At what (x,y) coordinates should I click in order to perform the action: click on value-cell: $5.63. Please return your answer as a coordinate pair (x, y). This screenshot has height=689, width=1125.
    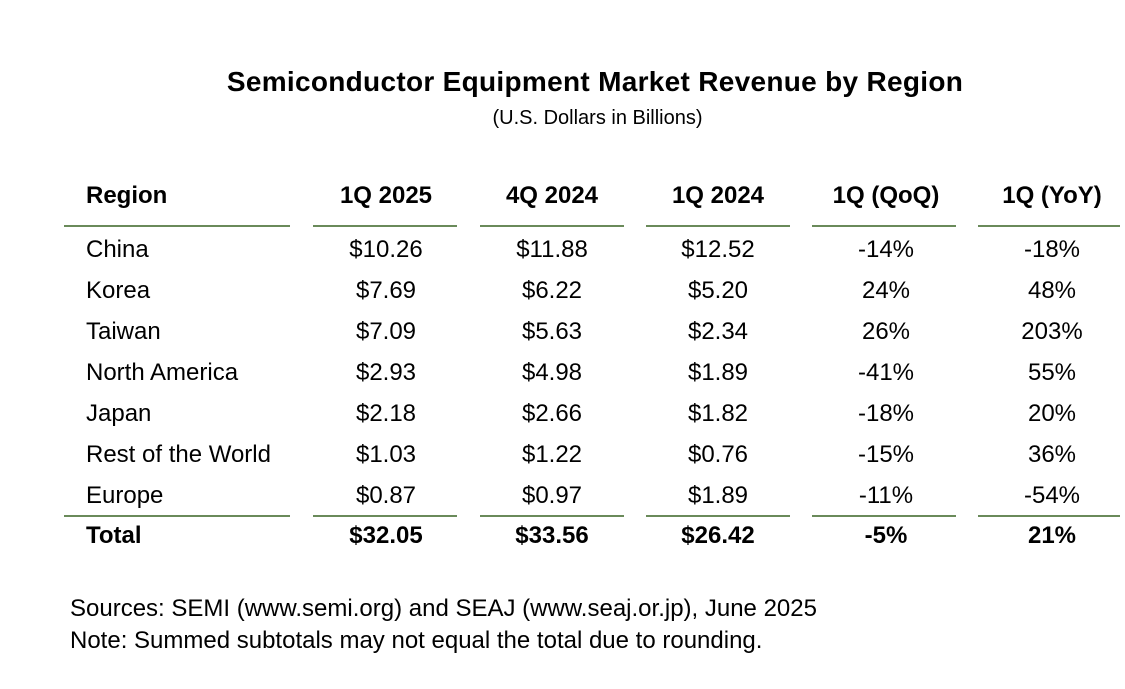
    Looking at the image, I should click on (552, 331).